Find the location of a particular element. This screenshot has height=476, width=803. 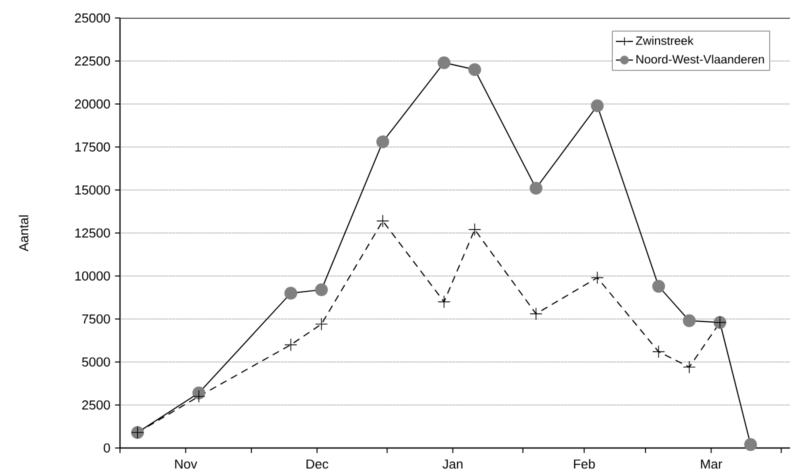

y-axis-title: Aantal is located at coordinates (23, 233).